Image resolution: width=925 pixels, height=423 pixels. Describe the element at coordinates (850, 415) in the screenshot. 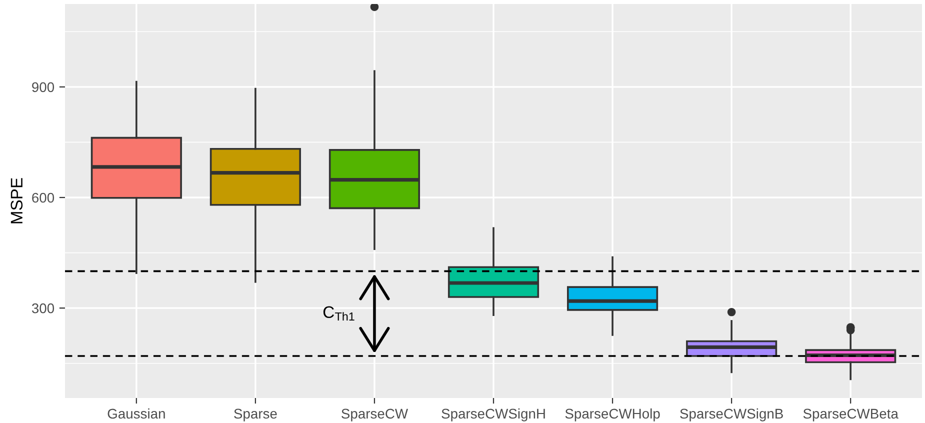

I see `x-tick-label: SparseCWBeta` at that location.